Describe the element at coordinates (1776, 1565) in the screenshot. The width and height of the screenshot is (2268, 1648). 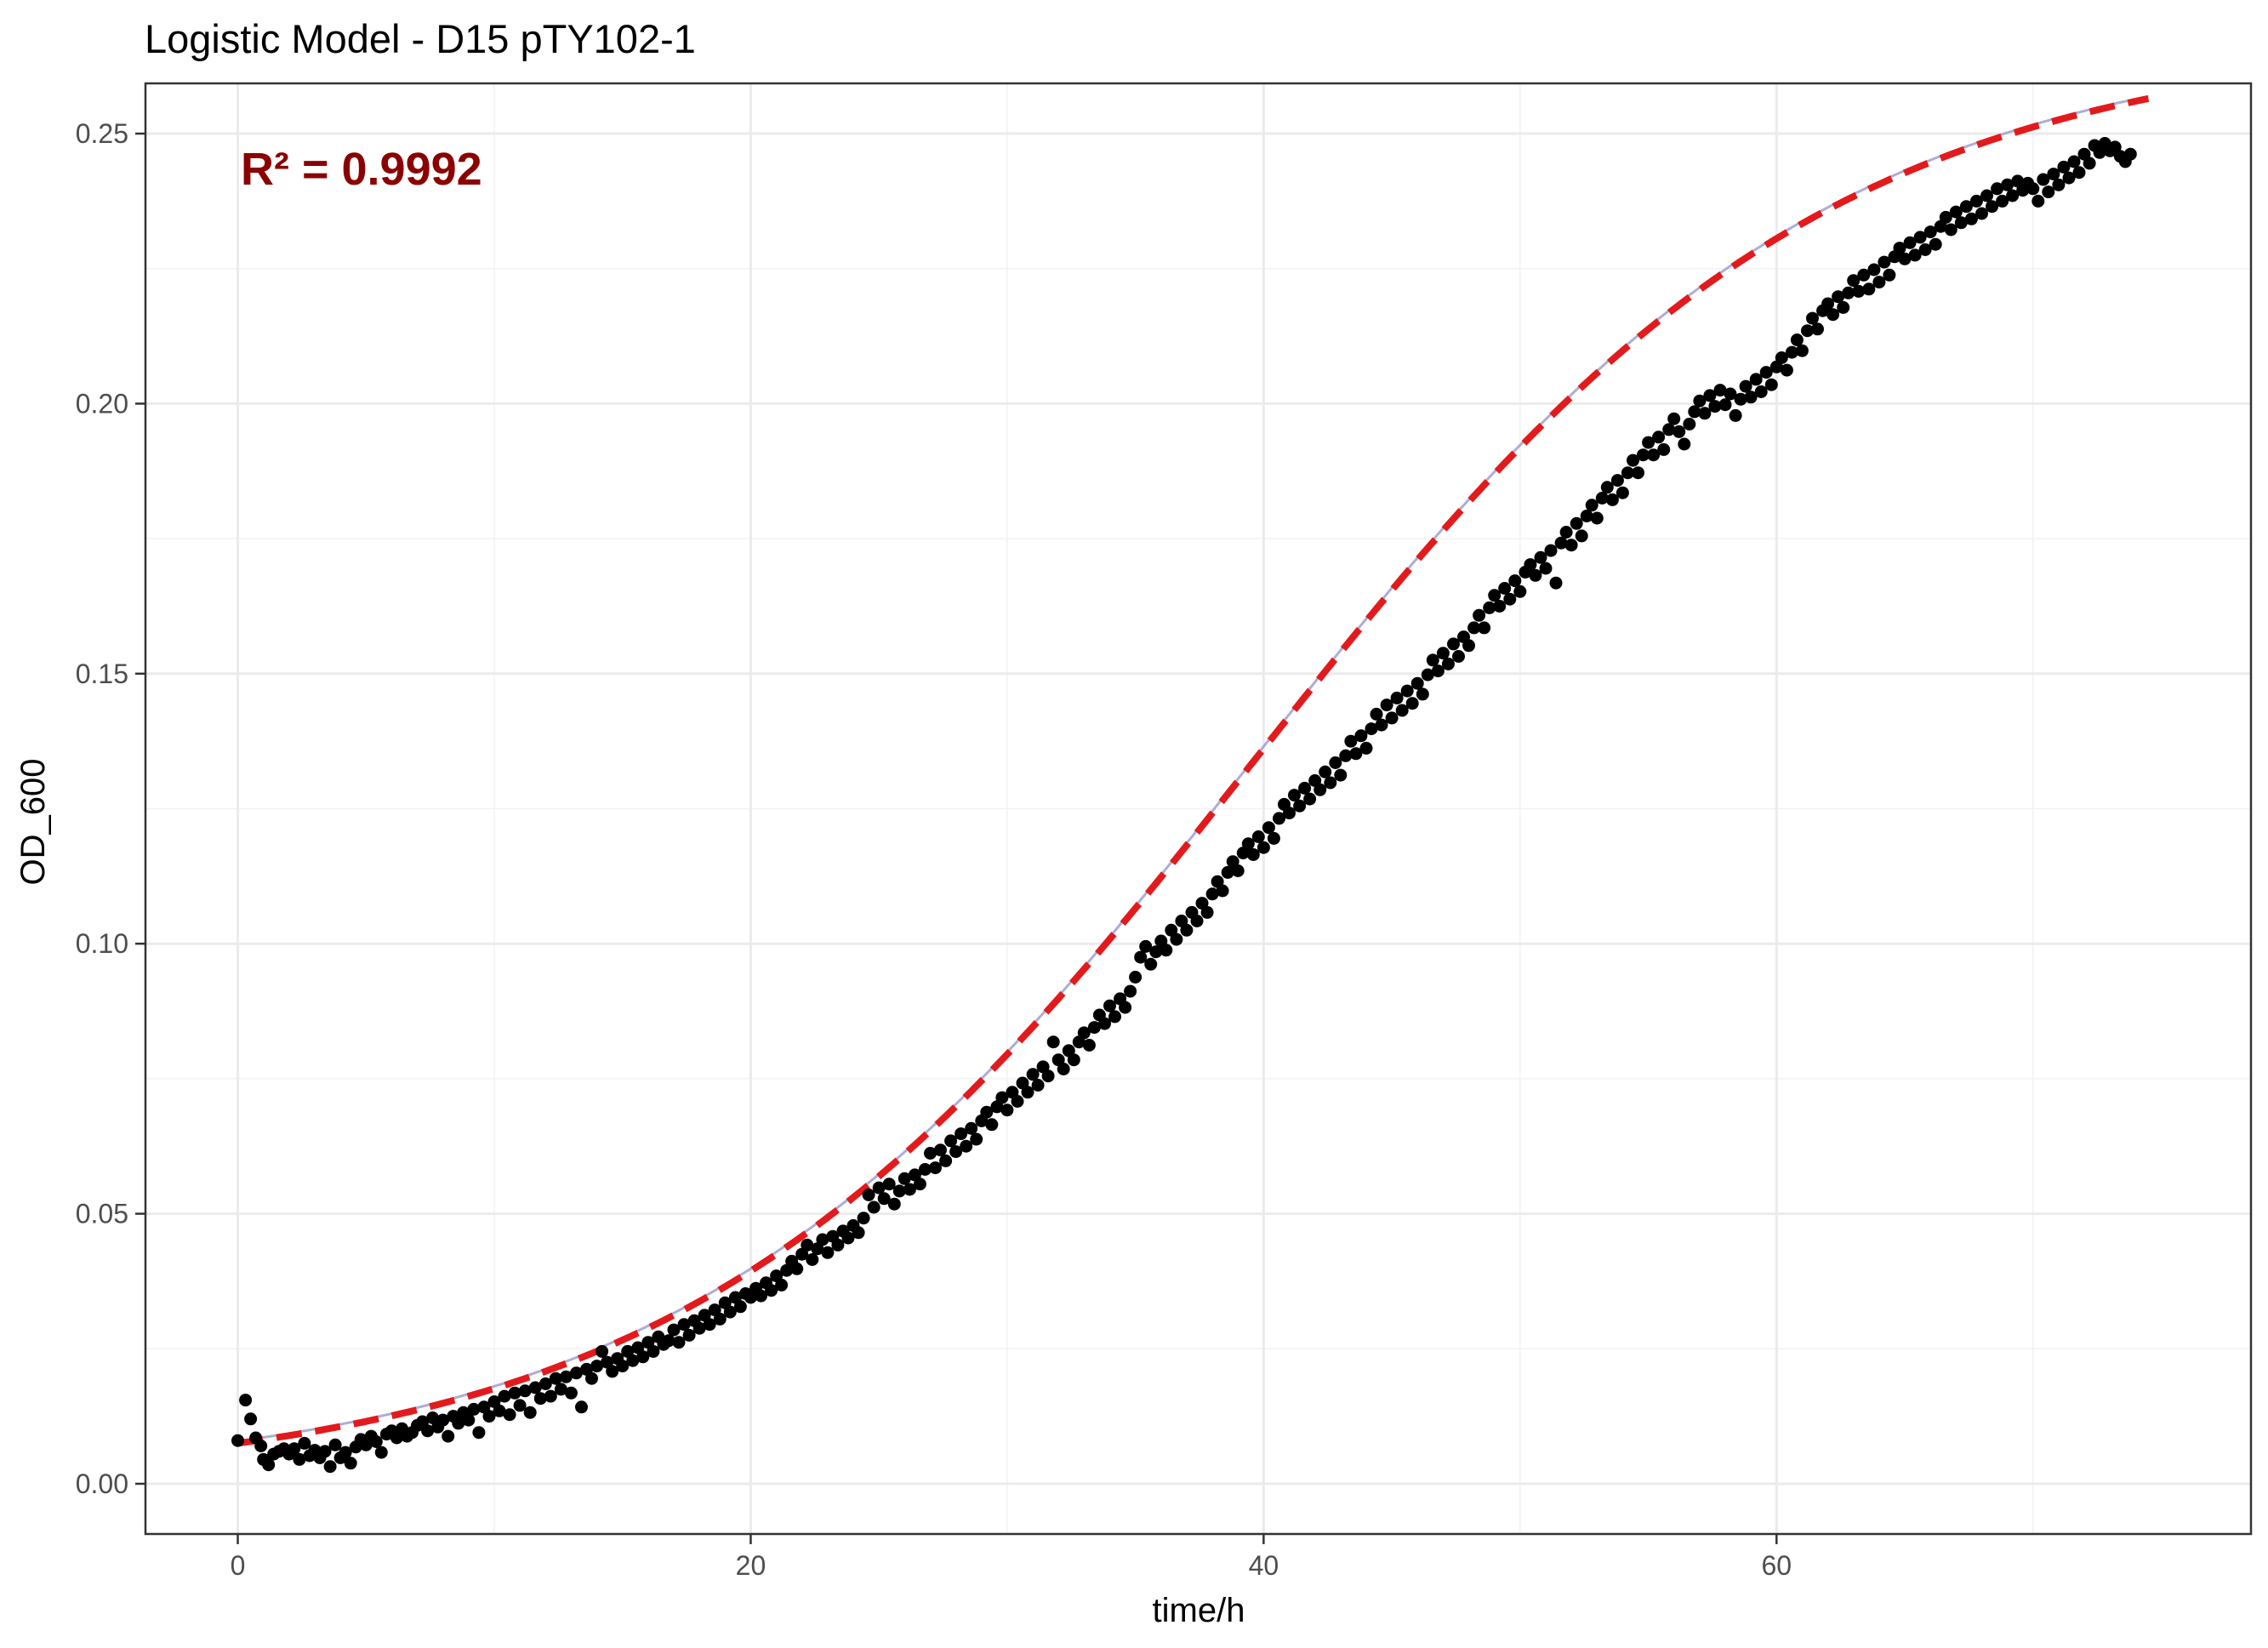
I see `x-tick-label: 60` at that location.